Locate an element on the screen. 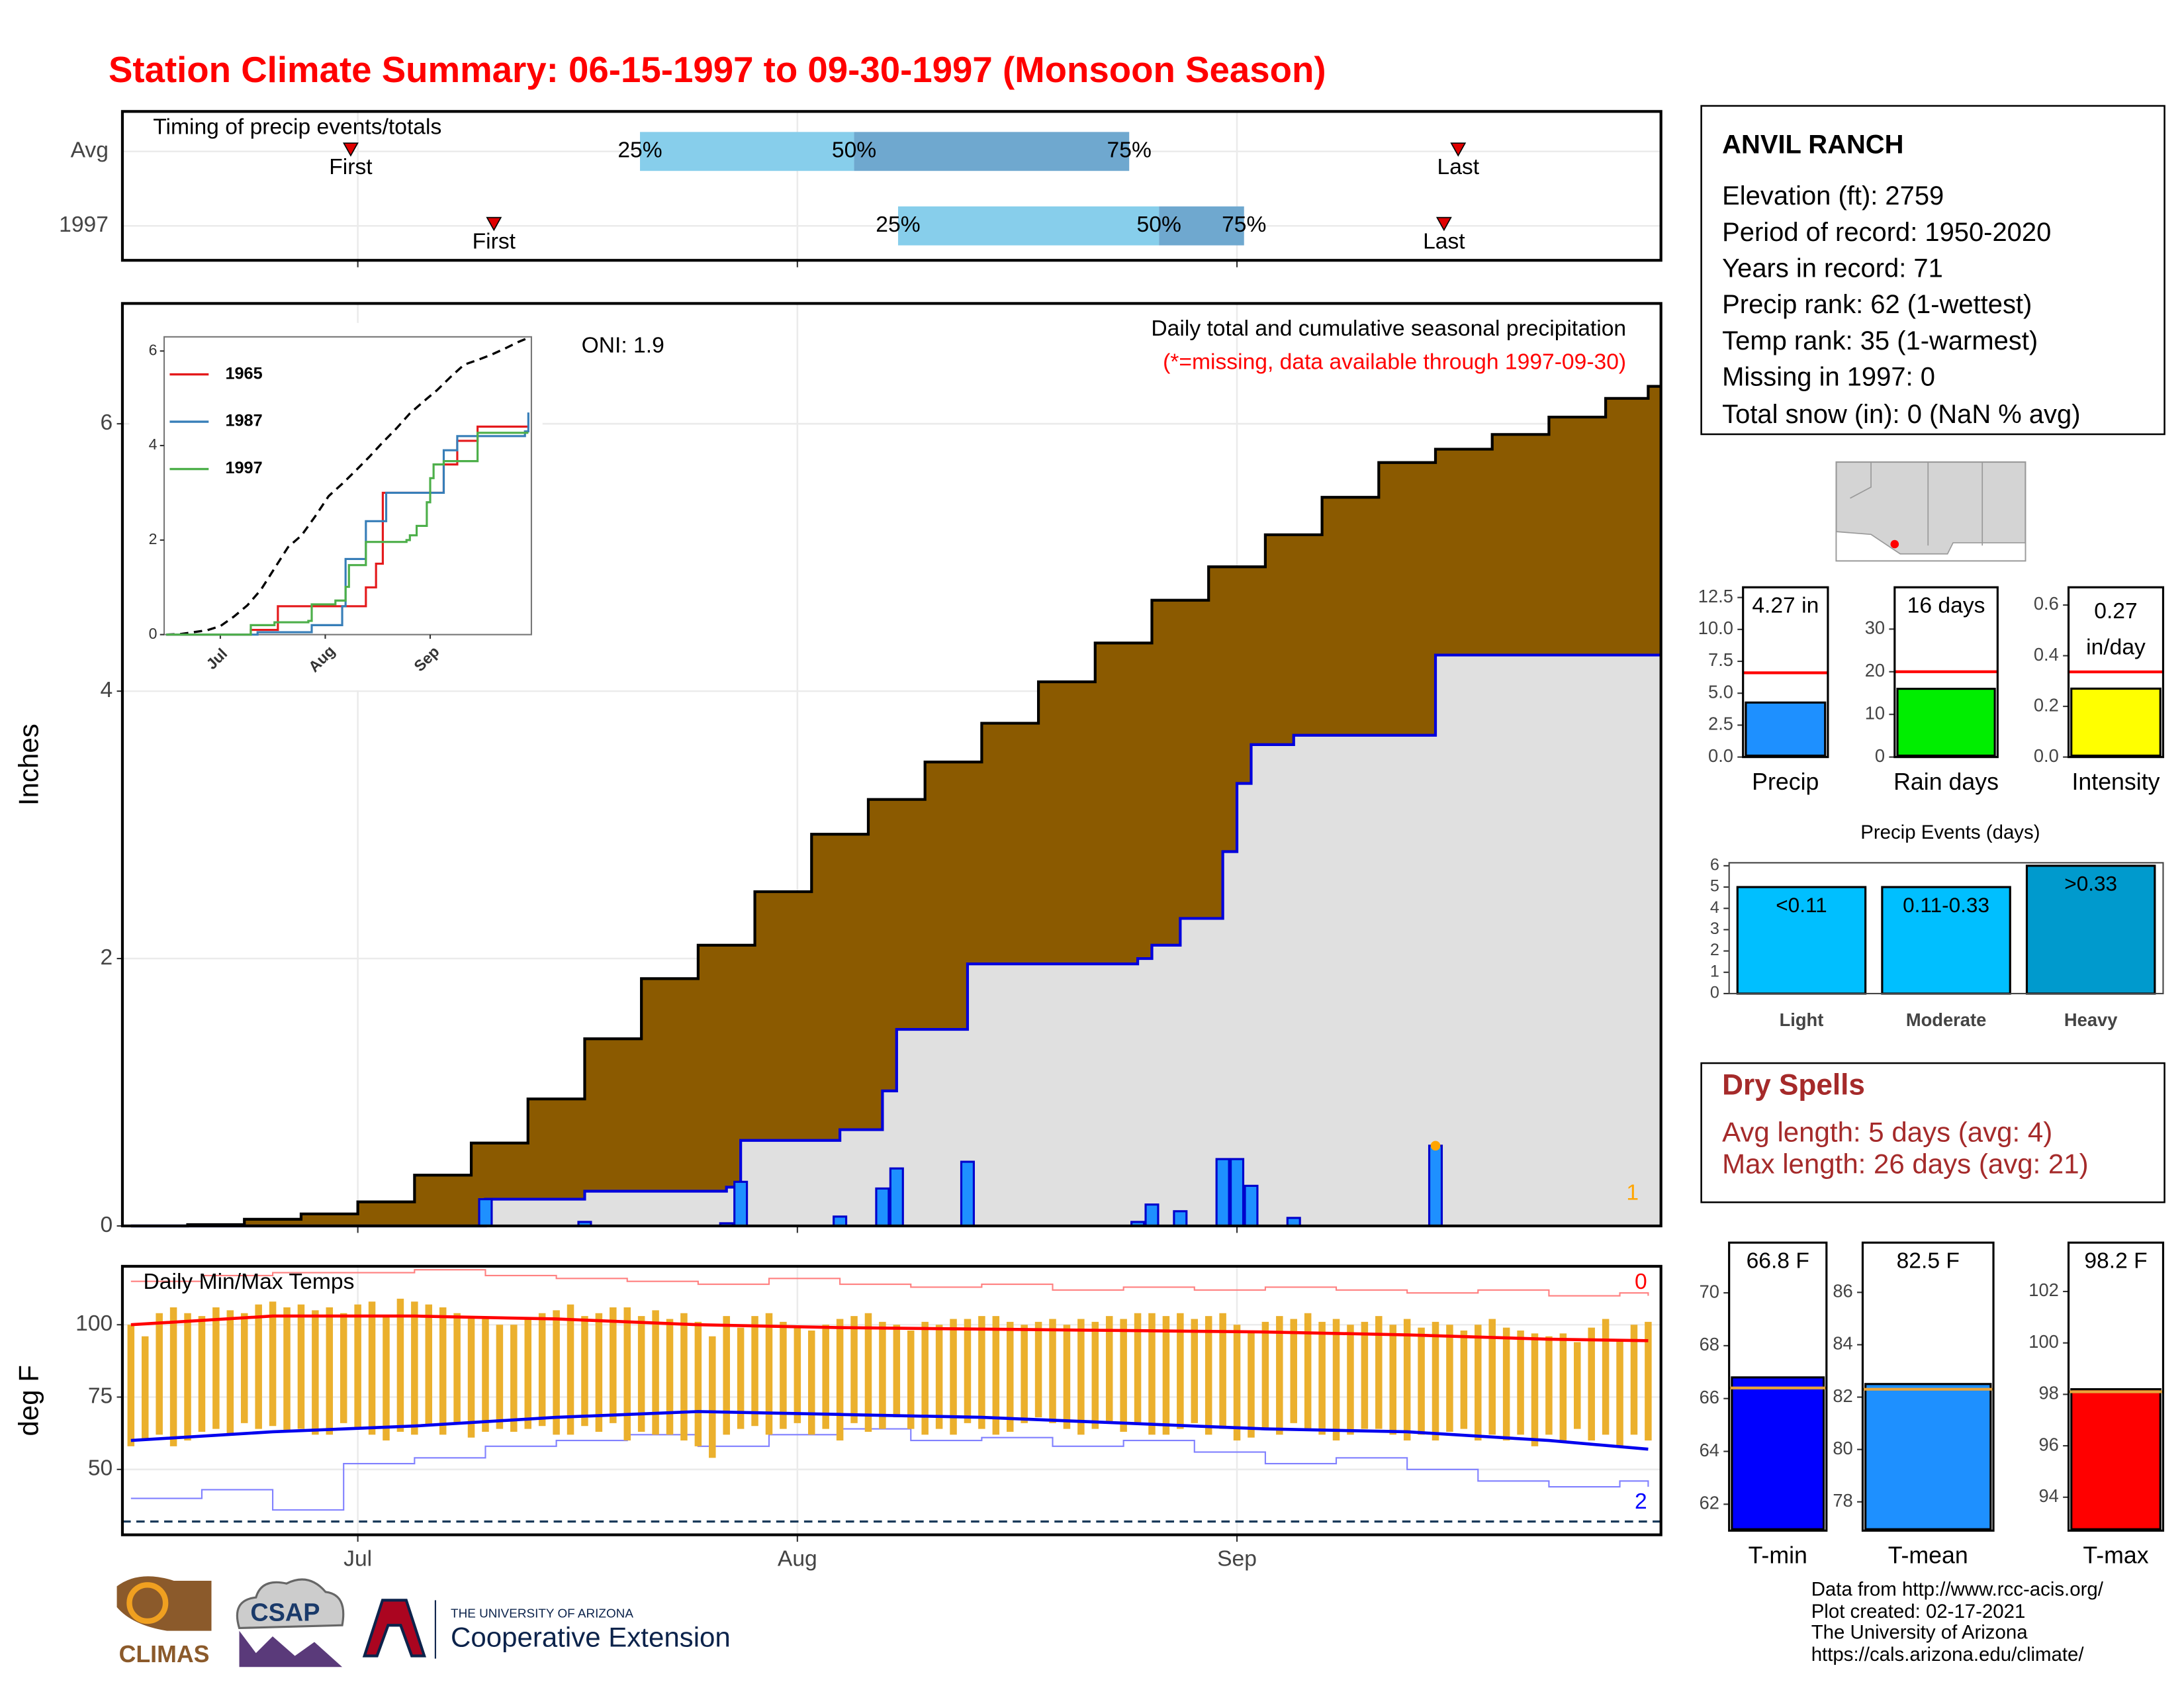 This screenshot has width=2184, height=1688. y-tick-label: 68 is located at coordinates (1709, 1344).